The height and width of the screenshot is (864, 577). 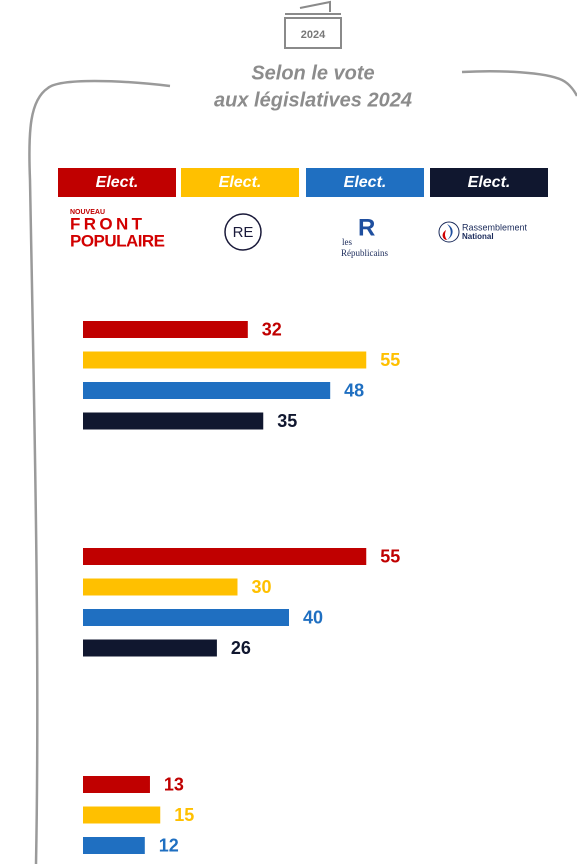 I want to click on logo-text: Rassemblement, so click(x=495, y=227).